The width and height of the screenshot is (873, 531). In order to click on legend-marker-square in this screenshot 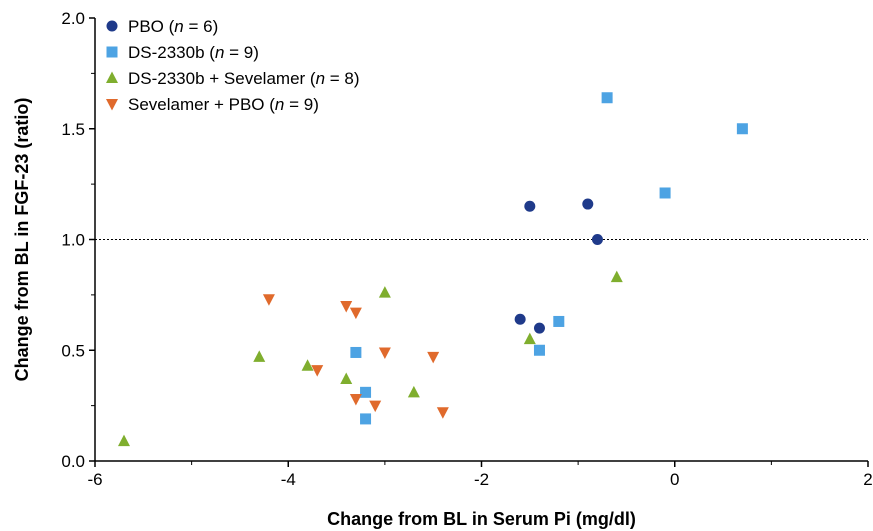, I will do `click(112, 52)`.